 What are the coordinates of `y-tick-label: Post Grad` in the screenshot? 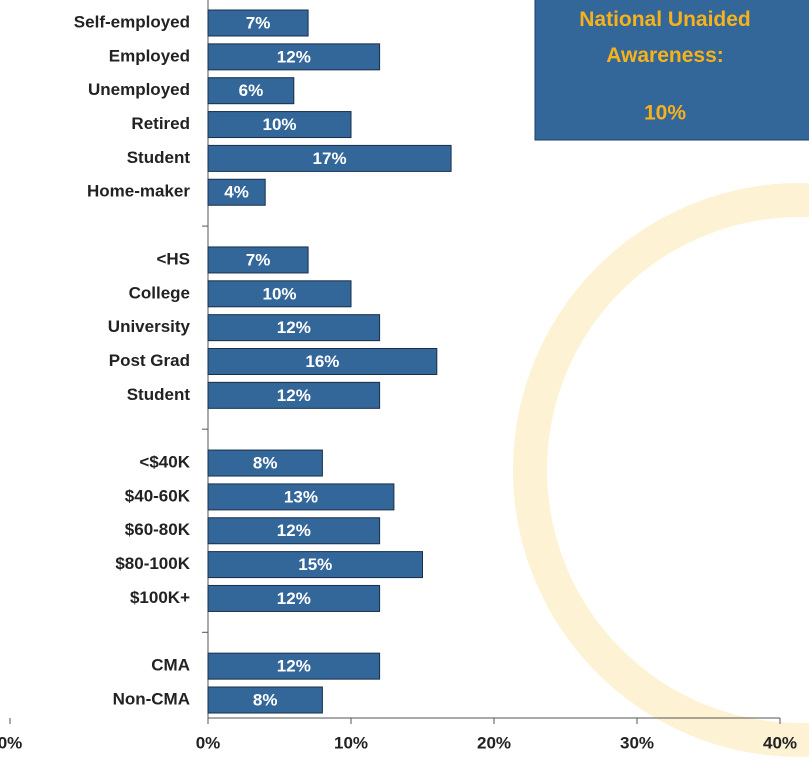 It's located at (149, 360).